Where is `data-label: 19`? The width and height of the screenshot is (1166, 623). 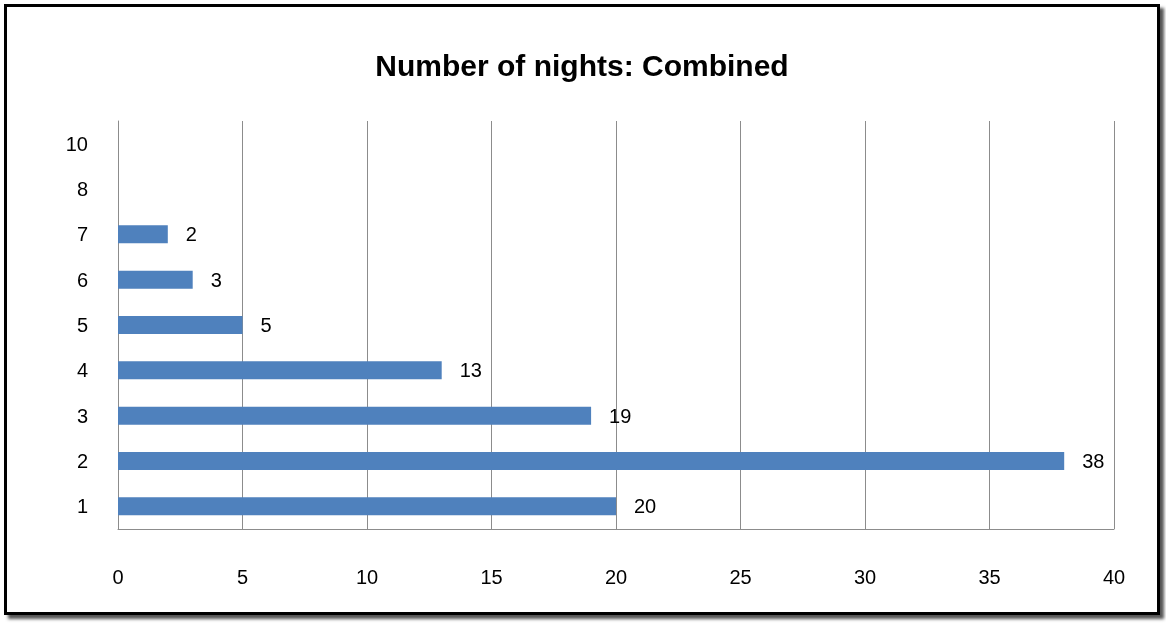
data-label: 19 is located at coordinates (620, 415).